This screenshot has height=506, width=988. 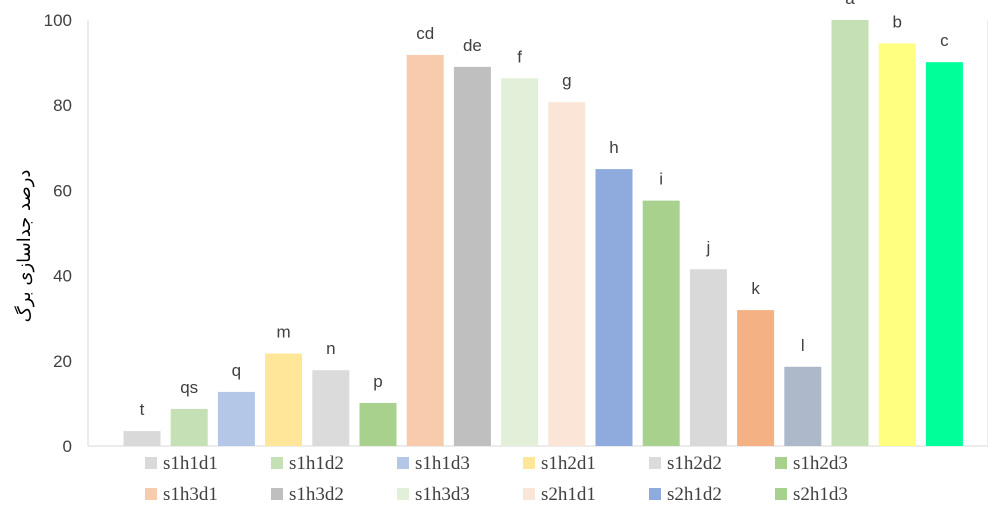 What do you see at coordinates (62, 276) in the screenshot?
I see `y-tick-label: 40` at bounding box center [62, 276].